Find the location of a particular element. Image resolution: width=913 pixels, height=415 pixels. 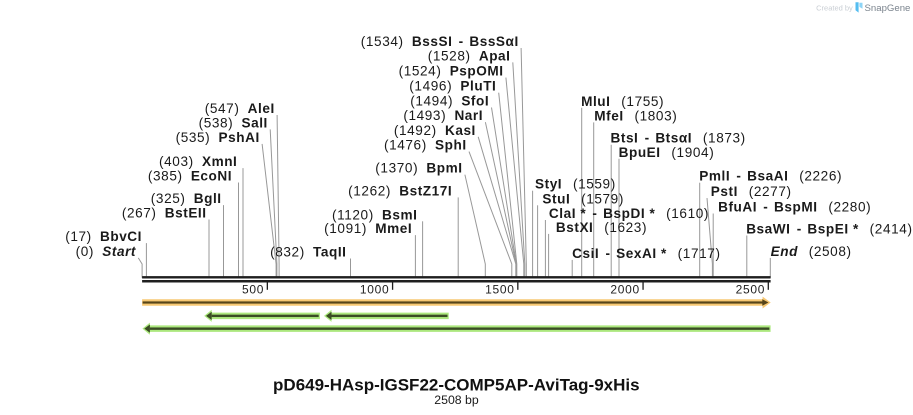

svg-text:(1476)SphI: (1476) SphI is located at coordinates (425, 145).